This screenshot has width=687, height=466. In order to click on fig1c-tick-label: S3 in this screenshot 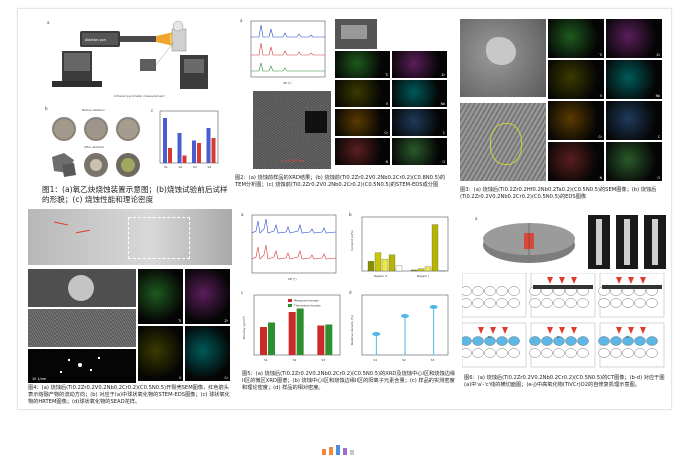, I will do `click(195, 167)`.